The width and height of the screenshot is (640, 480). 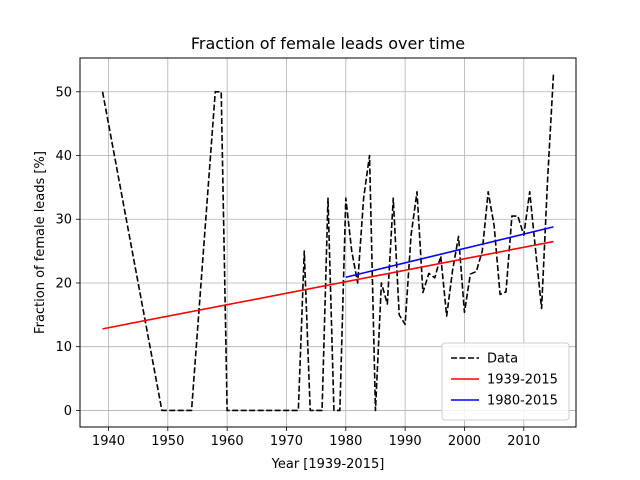 What do you see at coordinates (67, 252) in the screenshot?
I see `y-axis-ticks: 0 10 20 30 40 50` at bounding box center [67, 252].